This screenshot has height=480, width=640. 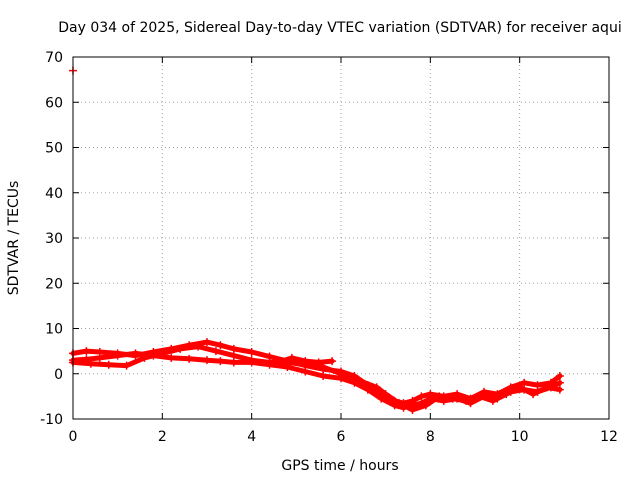 What do you see at coordinates (58, 375) in the screenshot?
I see `y-tick-label: 0` at bounding box center [58, 375].